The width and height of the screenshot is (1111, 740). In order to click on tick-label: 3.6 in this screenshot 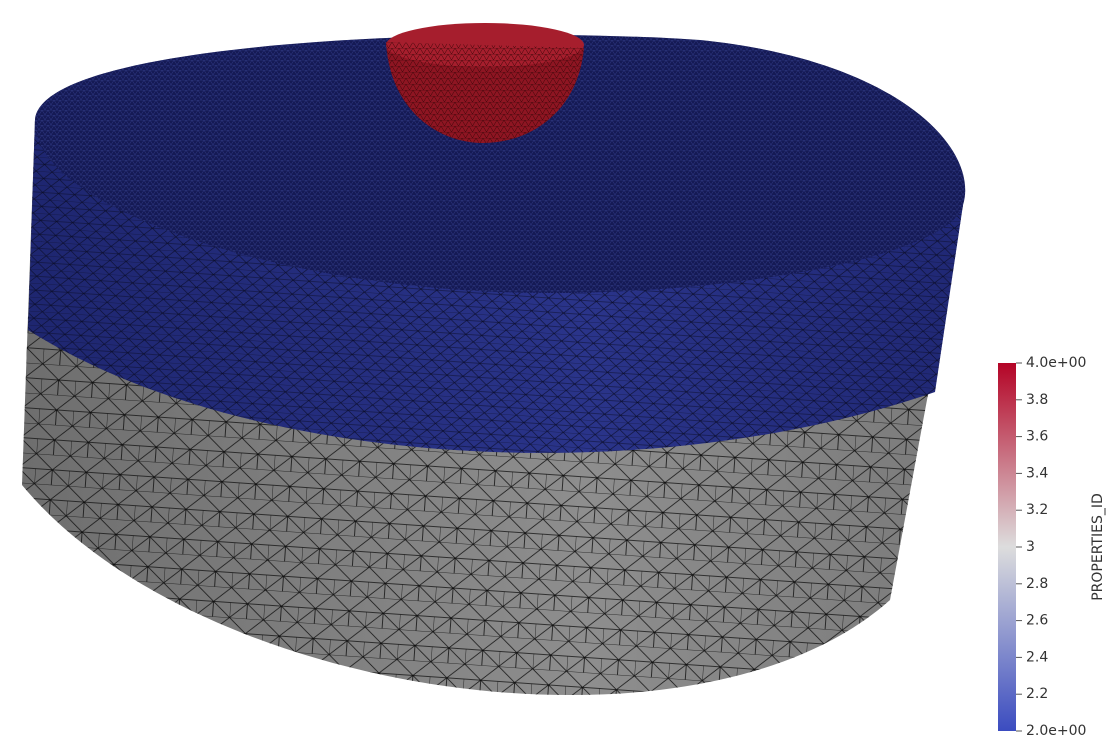, I will do `click(1037, 437)`.